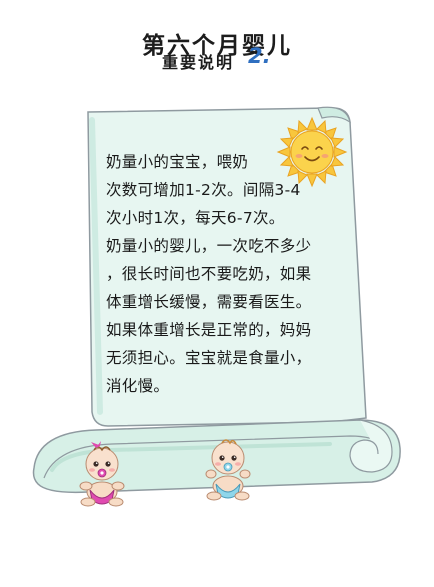 The height and width of the screenshot is (587, 434). I want to click on note-line: ，很长时间也不要吃奶，如果, so click(209, 274).